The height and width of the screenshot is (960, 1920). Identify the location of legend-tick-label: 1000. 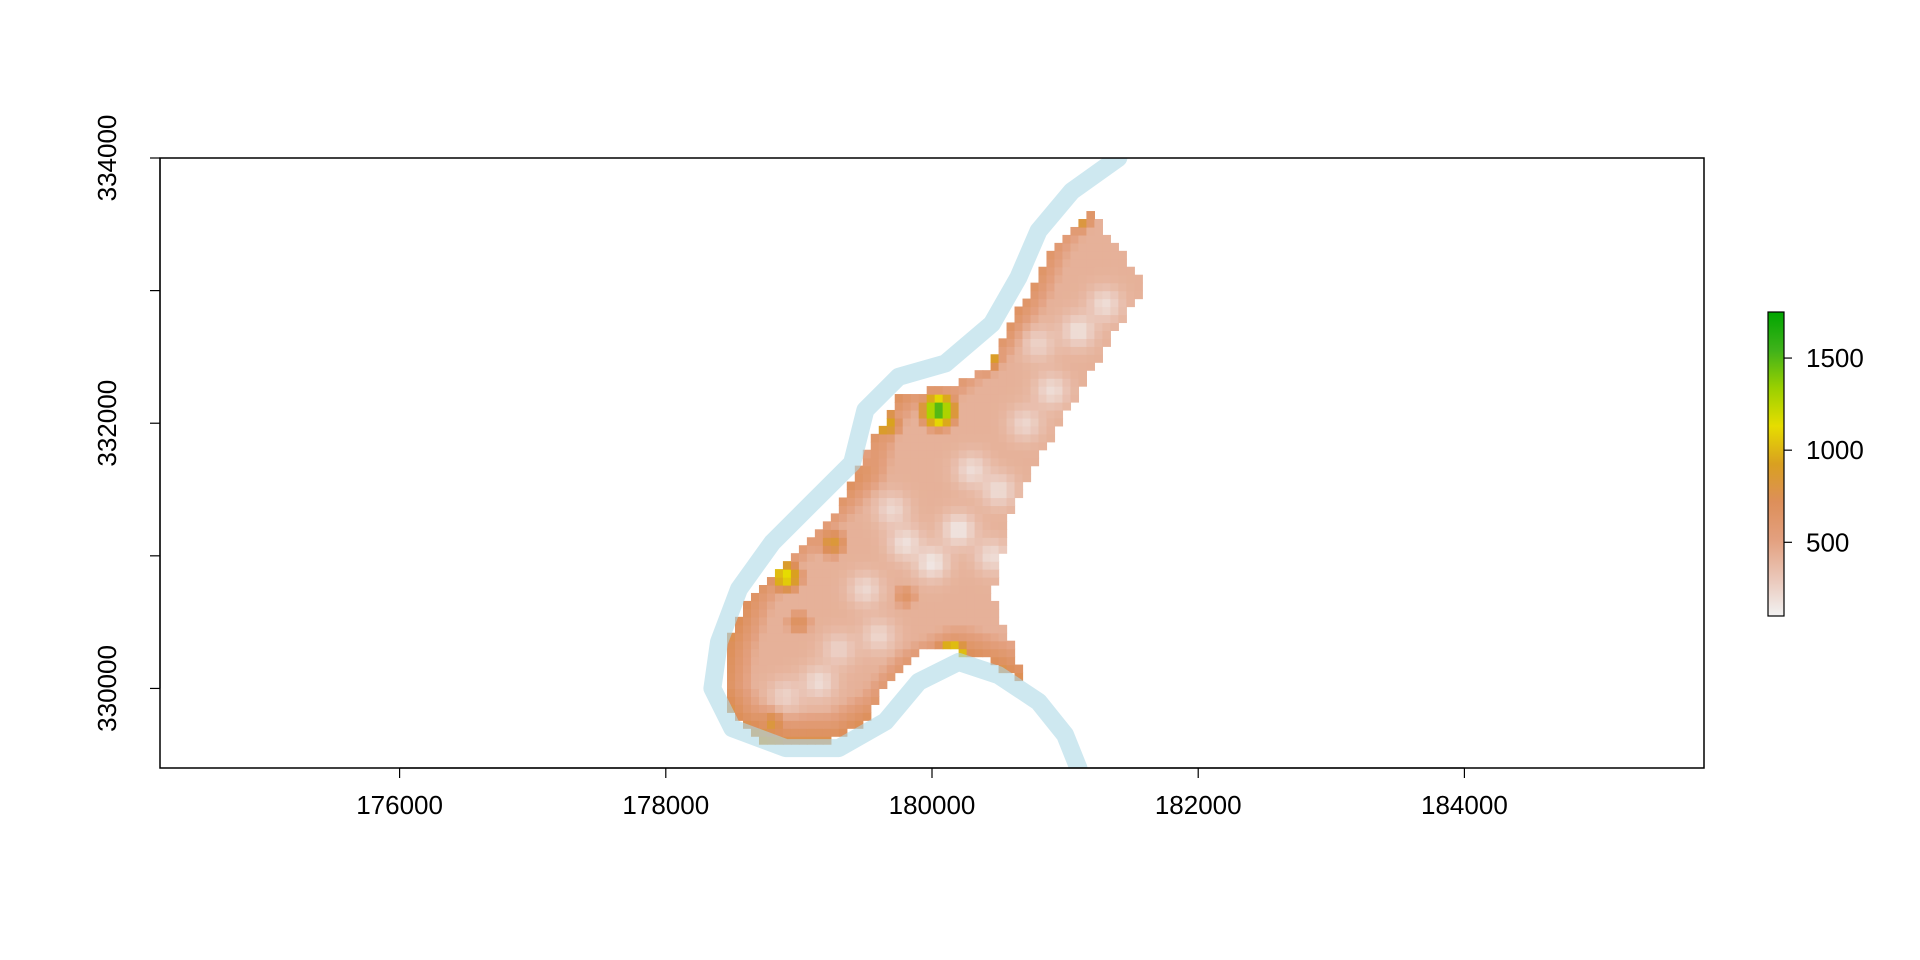
(1835, 450).